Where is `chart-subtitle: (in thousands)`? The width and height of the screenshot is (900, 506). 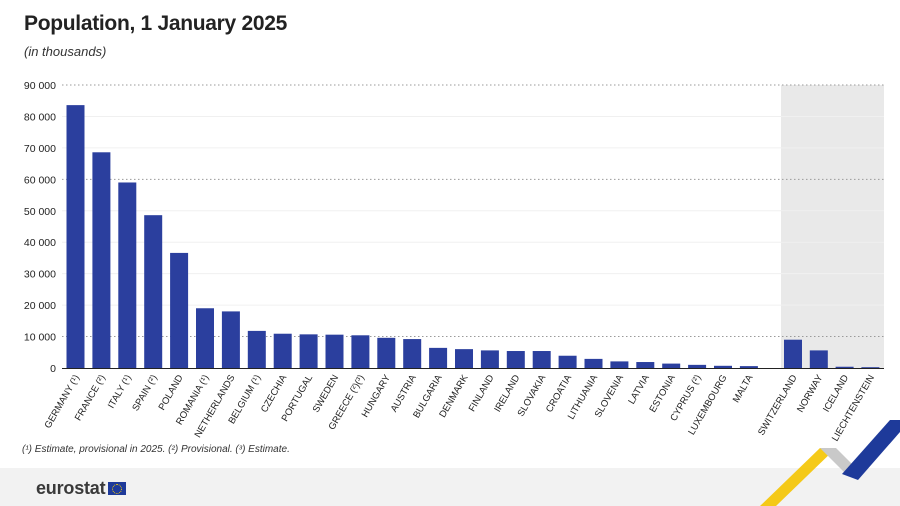 chart-subtitle: (in thousands) is located at coordinates (65, 51).